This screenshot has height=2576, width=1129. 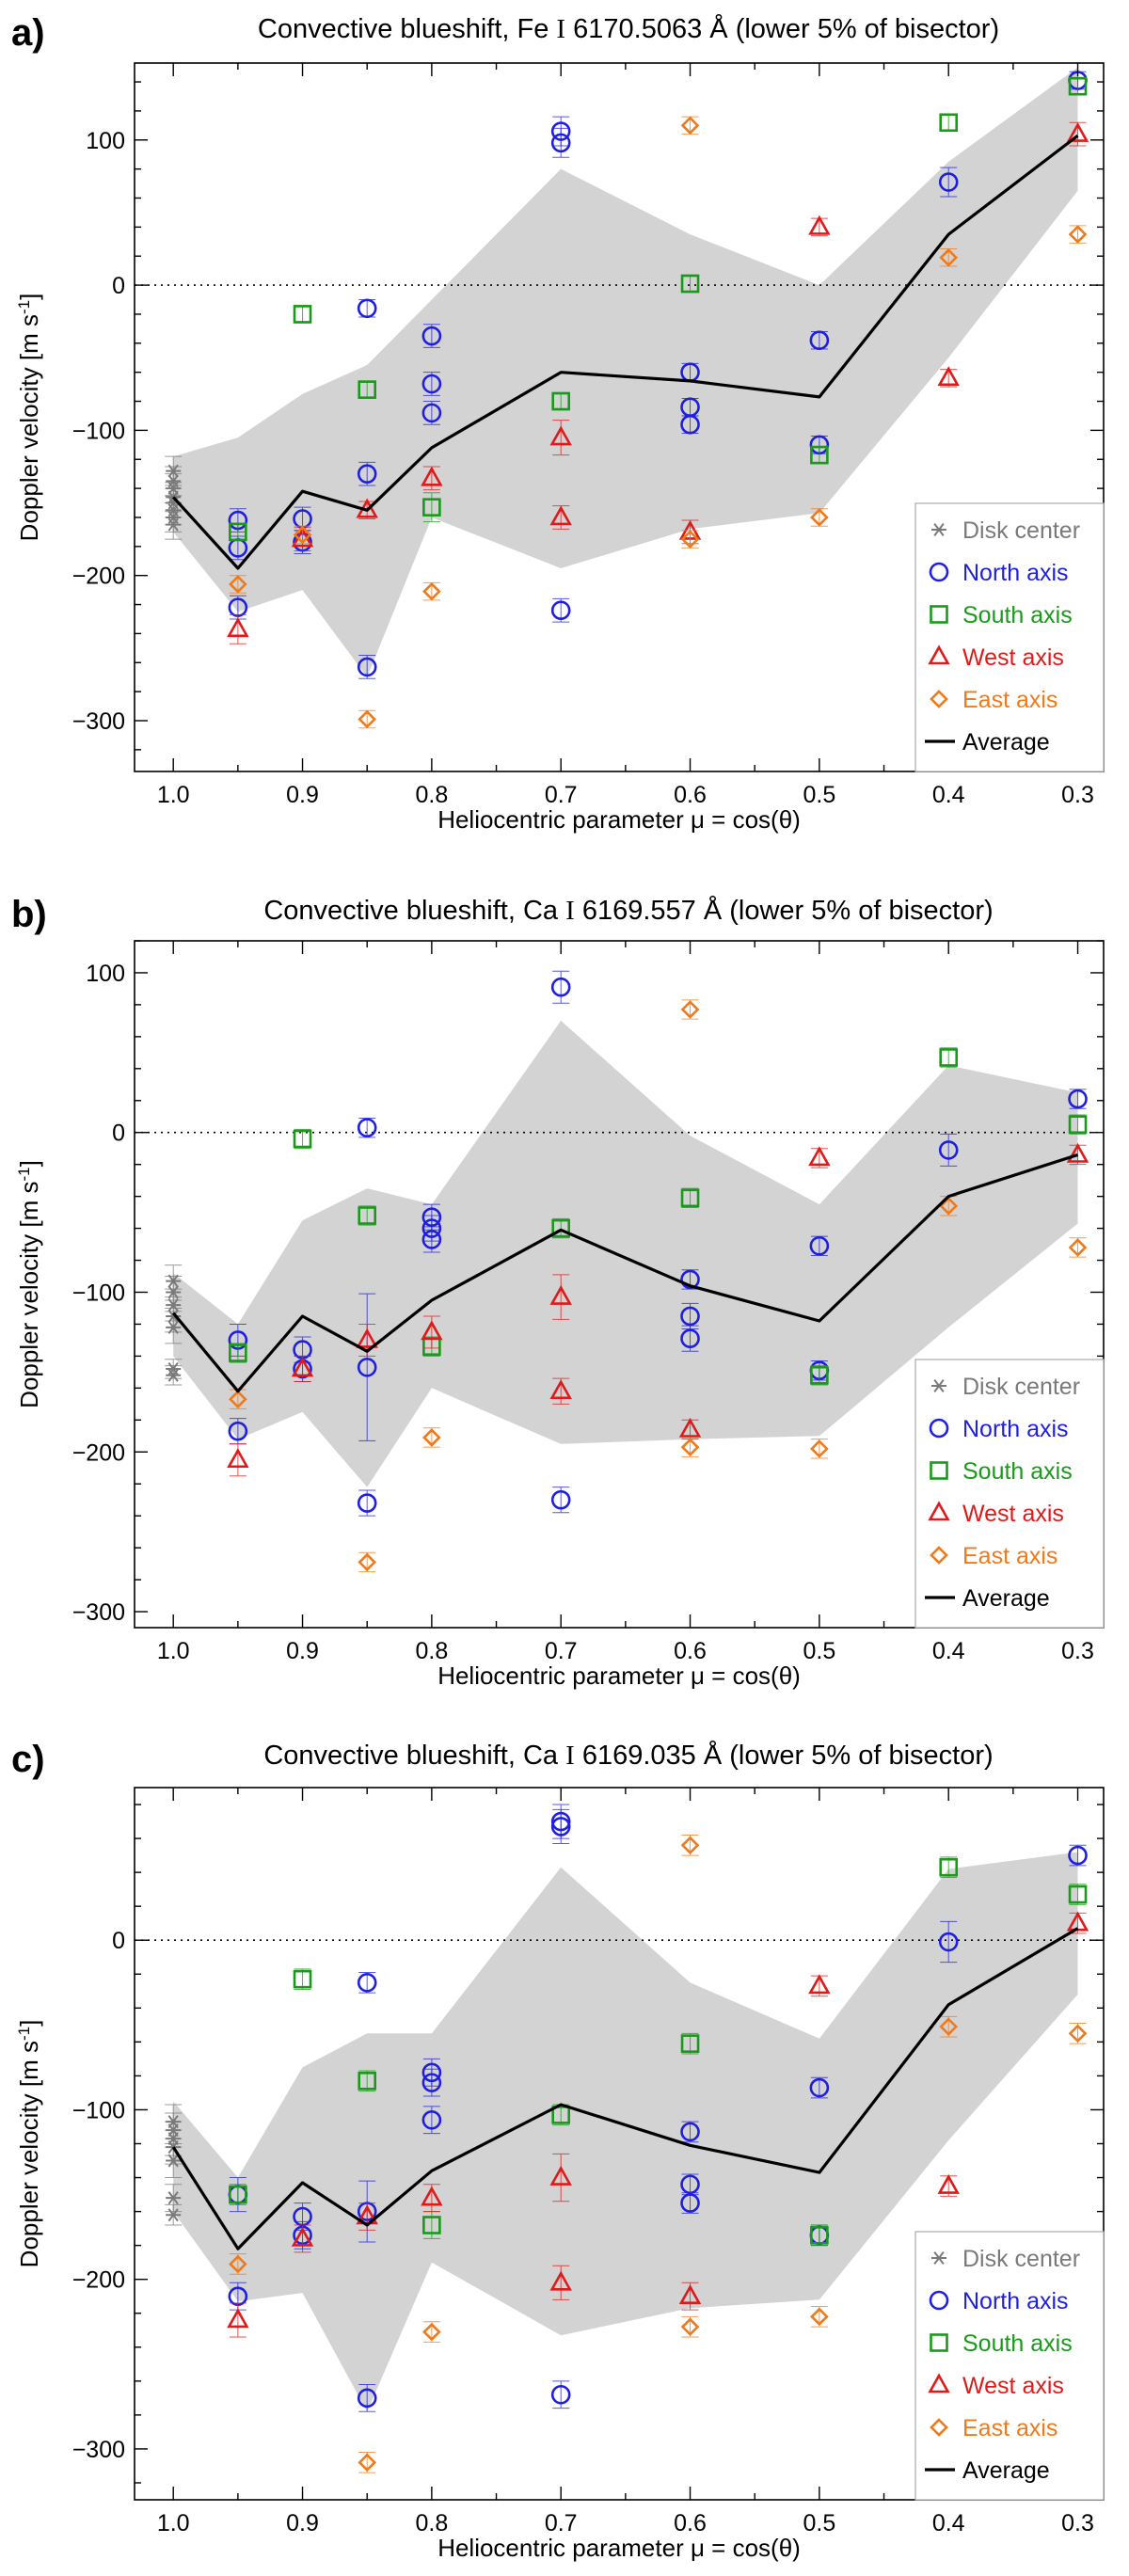 What do you see at coordinates (819, 795) in the screenshot?
I see `x-tick-label: 0.5` at bounding box center [819, 795].